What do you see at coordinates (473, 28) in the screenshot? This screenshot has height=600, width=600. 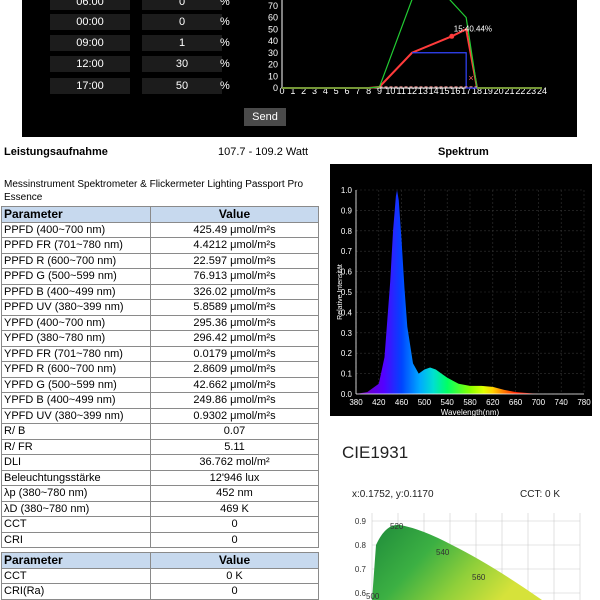 I see `annotation-label: 15:40.44%` at bounding box center [473, 28].